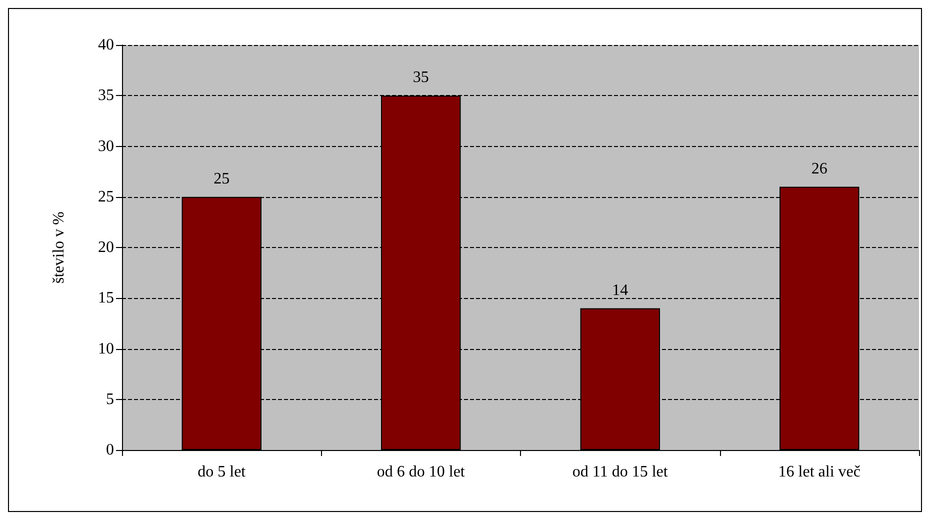 The height and width of the screenshot is (520, 929). Describe the element at coordinates (106, 298) in the screenshot. I see `y-tick-label: 15` at that location.